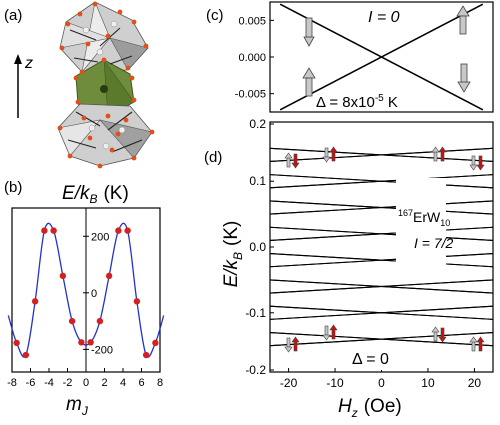 The image size is (500, 425). Describe the element at coordinates (370, 359) in the screenshot. I see `panel-d-delta-label: Δ = 0` at that location.